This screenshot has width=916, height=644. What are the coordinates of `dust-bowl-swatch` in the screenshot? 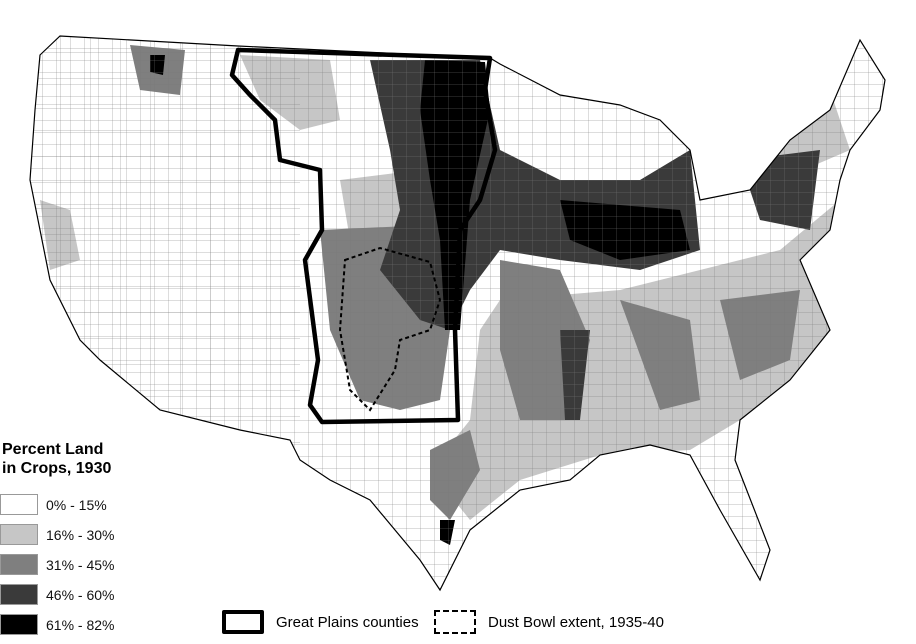 It's located at (455, 622).